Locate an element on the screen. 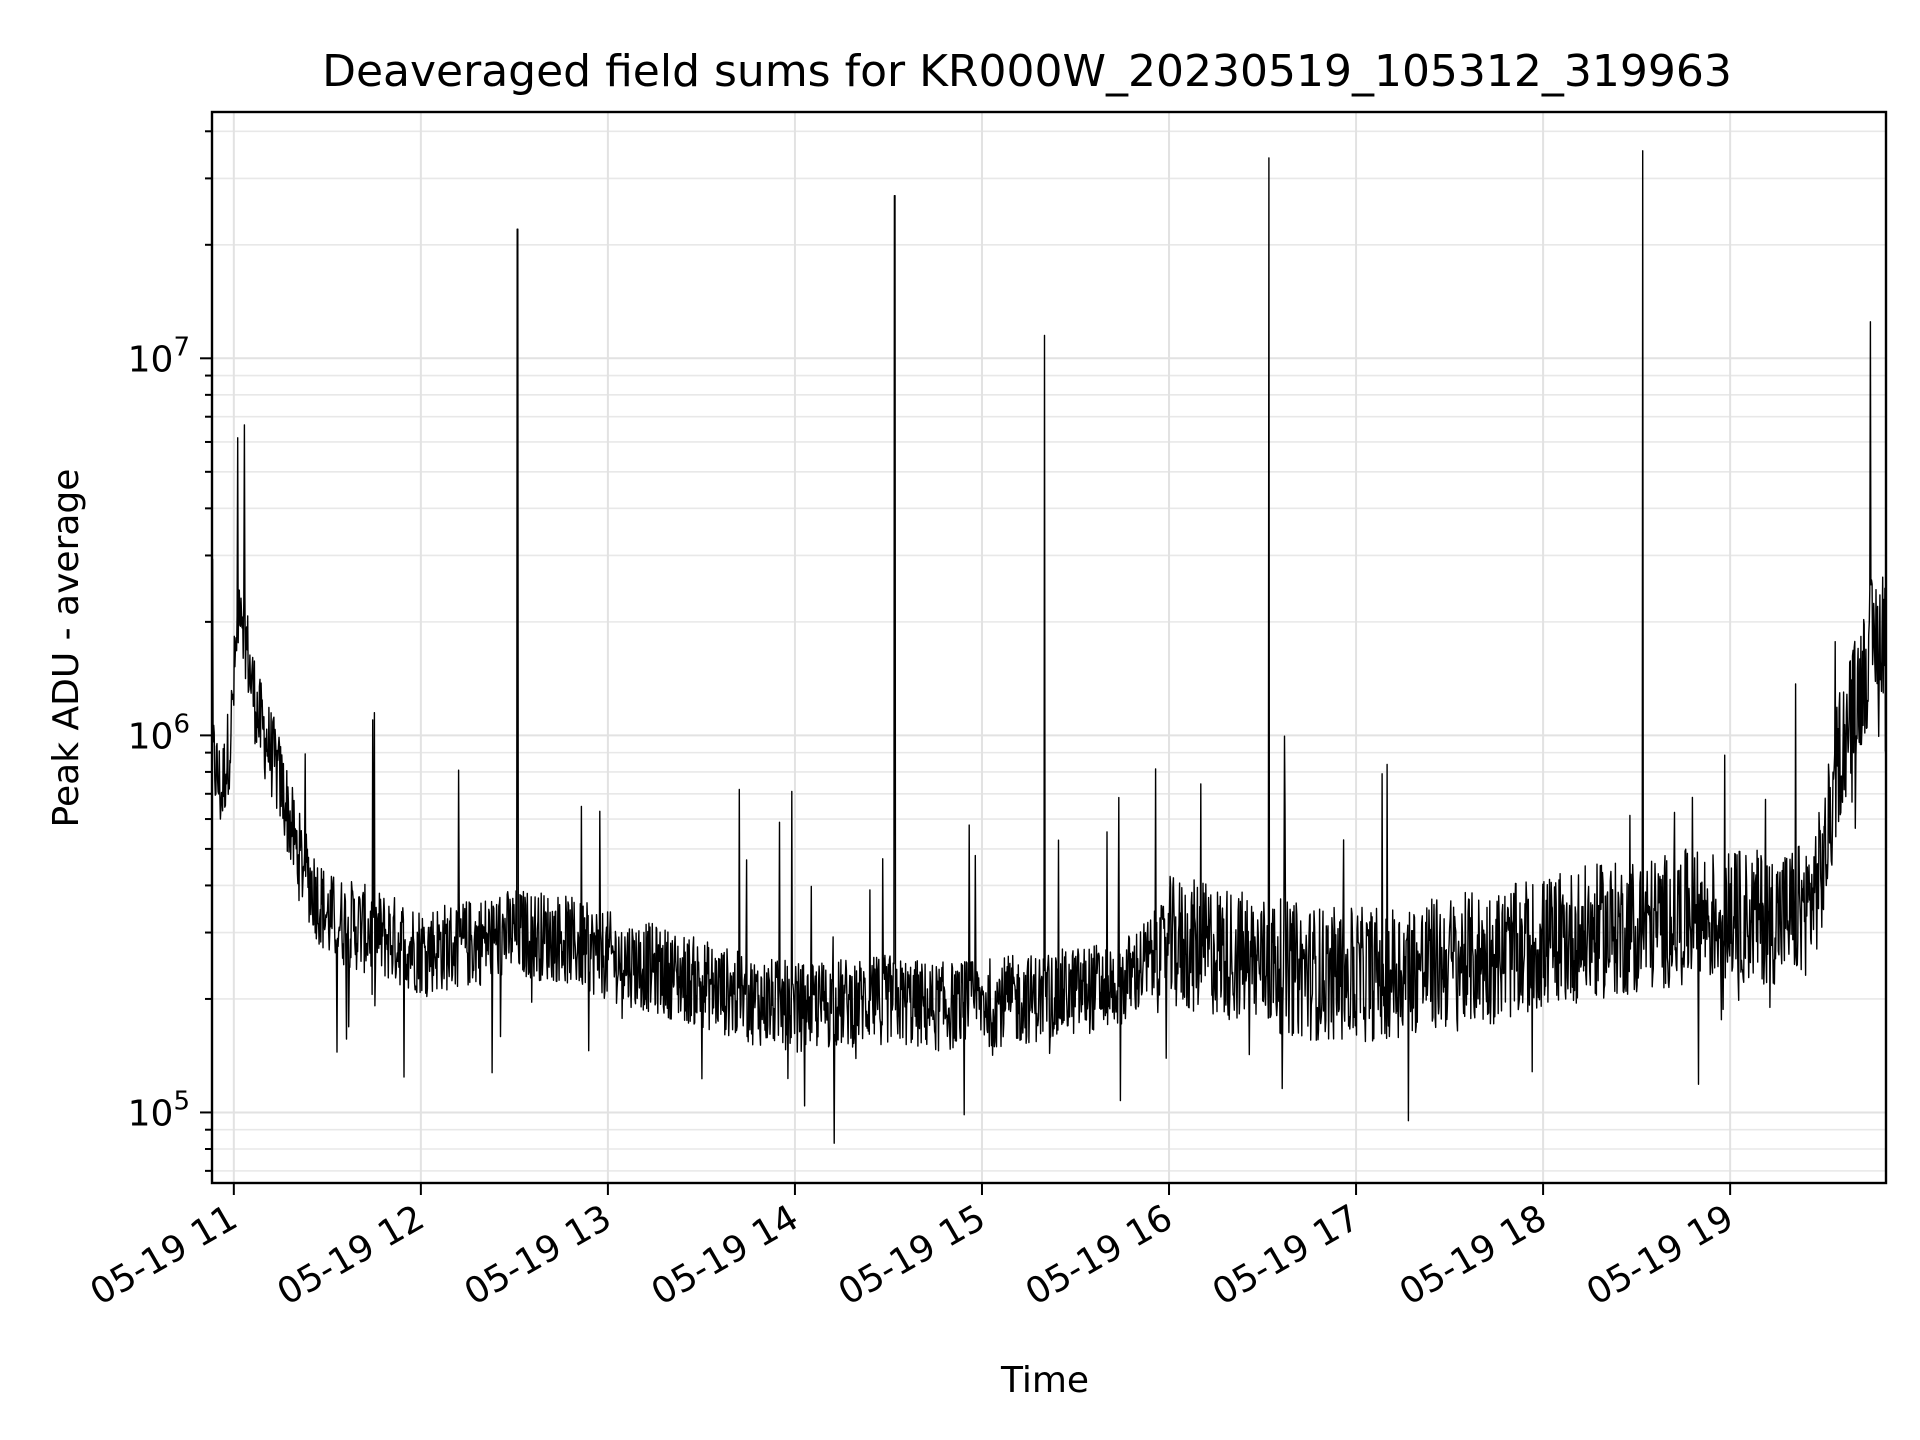 This screenshot has height=1440, width=1920. x-tick-label: 05-19 13 is located at coordinates (538, 1255).